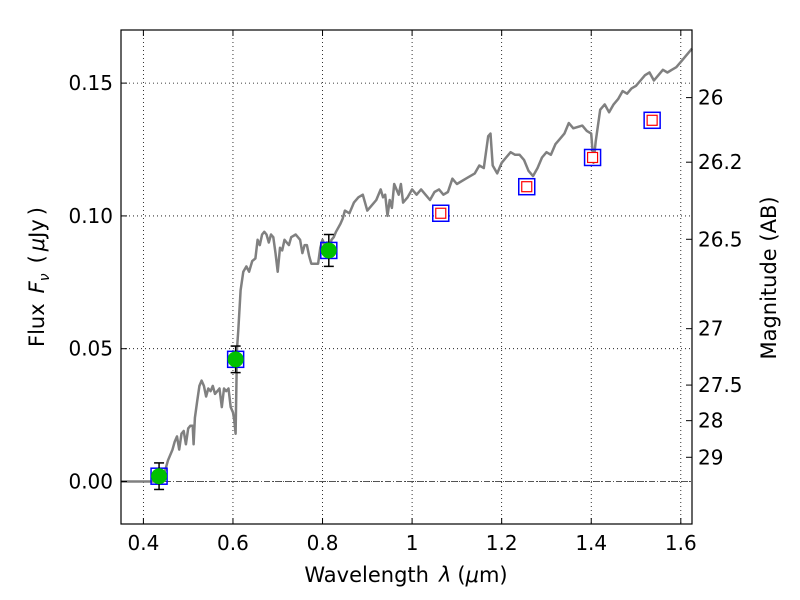 The width and height of the screenshot is (800, 600). I want to click on y2-axis-ticks: 26 26.2 26.5 27 27.5 28 29, so click(714, 277).